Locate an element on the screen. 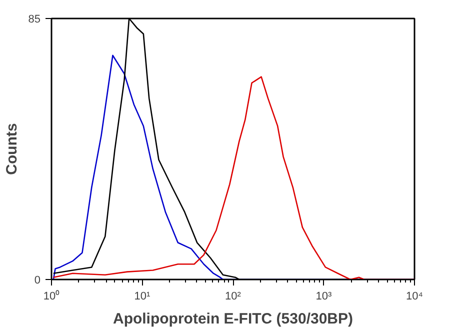  x-tick-label: 10¹ is located at coordinates (142, 296).